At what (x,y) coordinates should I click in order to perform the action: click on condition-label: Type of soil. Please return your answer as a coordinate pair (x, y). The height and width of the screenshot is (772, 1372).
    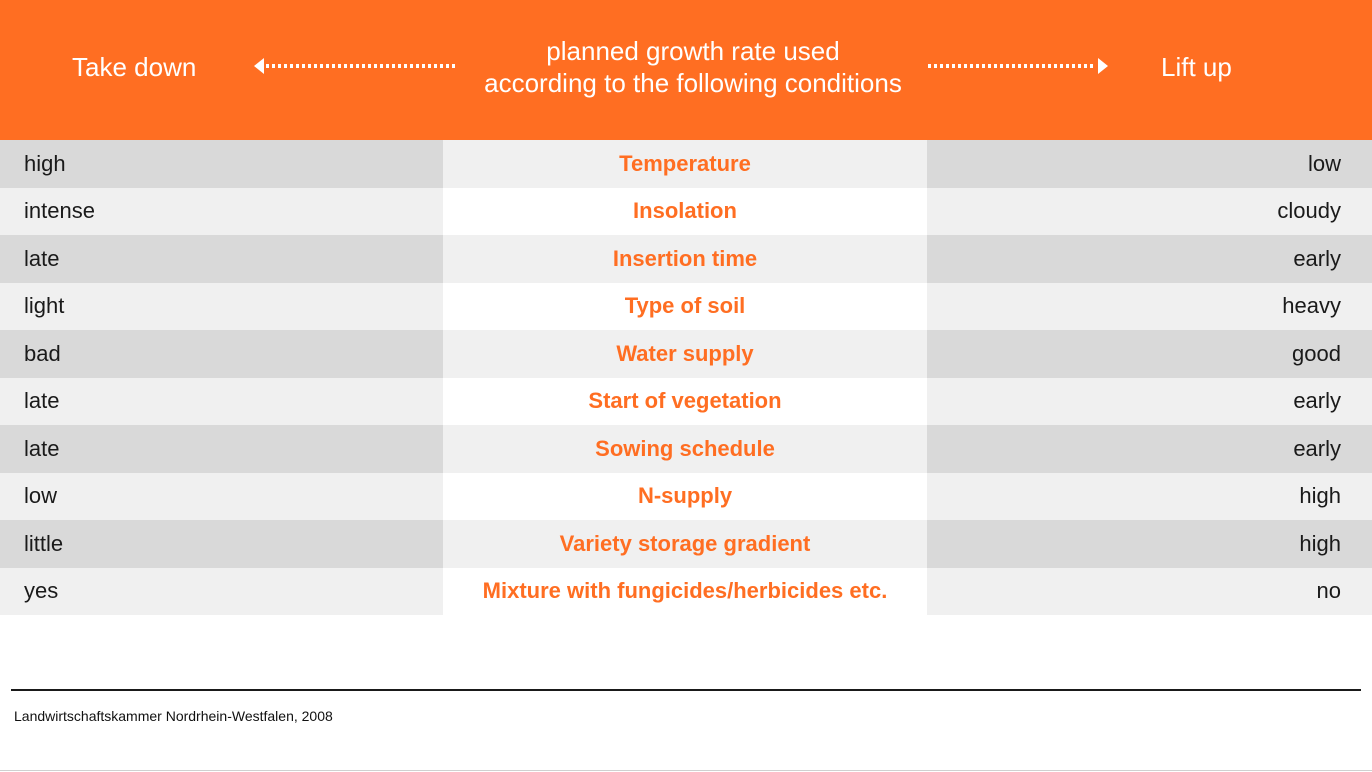
    Looking at the image, I should click on (685, 306).